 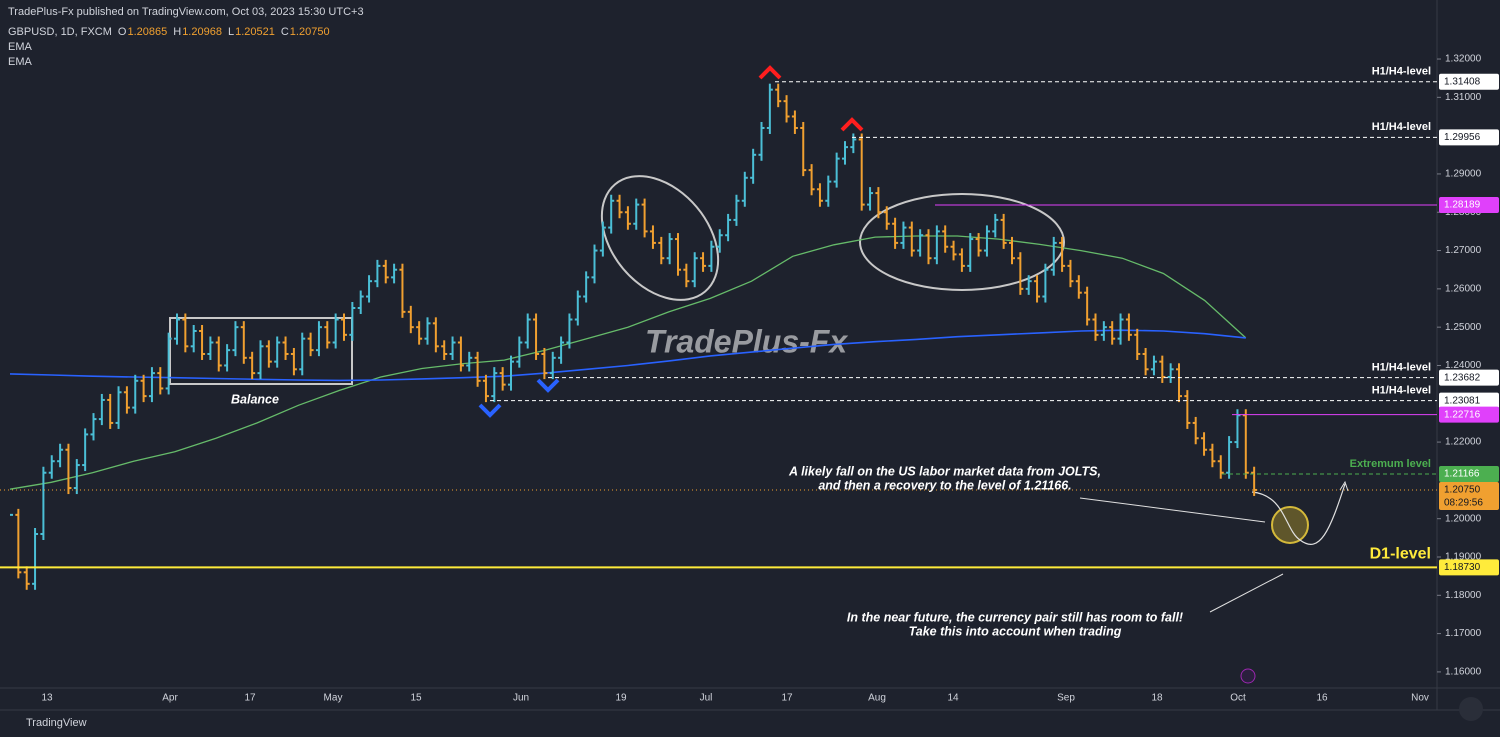 I want to click on x-tick-label: Jul, so click(x=706, y=698).